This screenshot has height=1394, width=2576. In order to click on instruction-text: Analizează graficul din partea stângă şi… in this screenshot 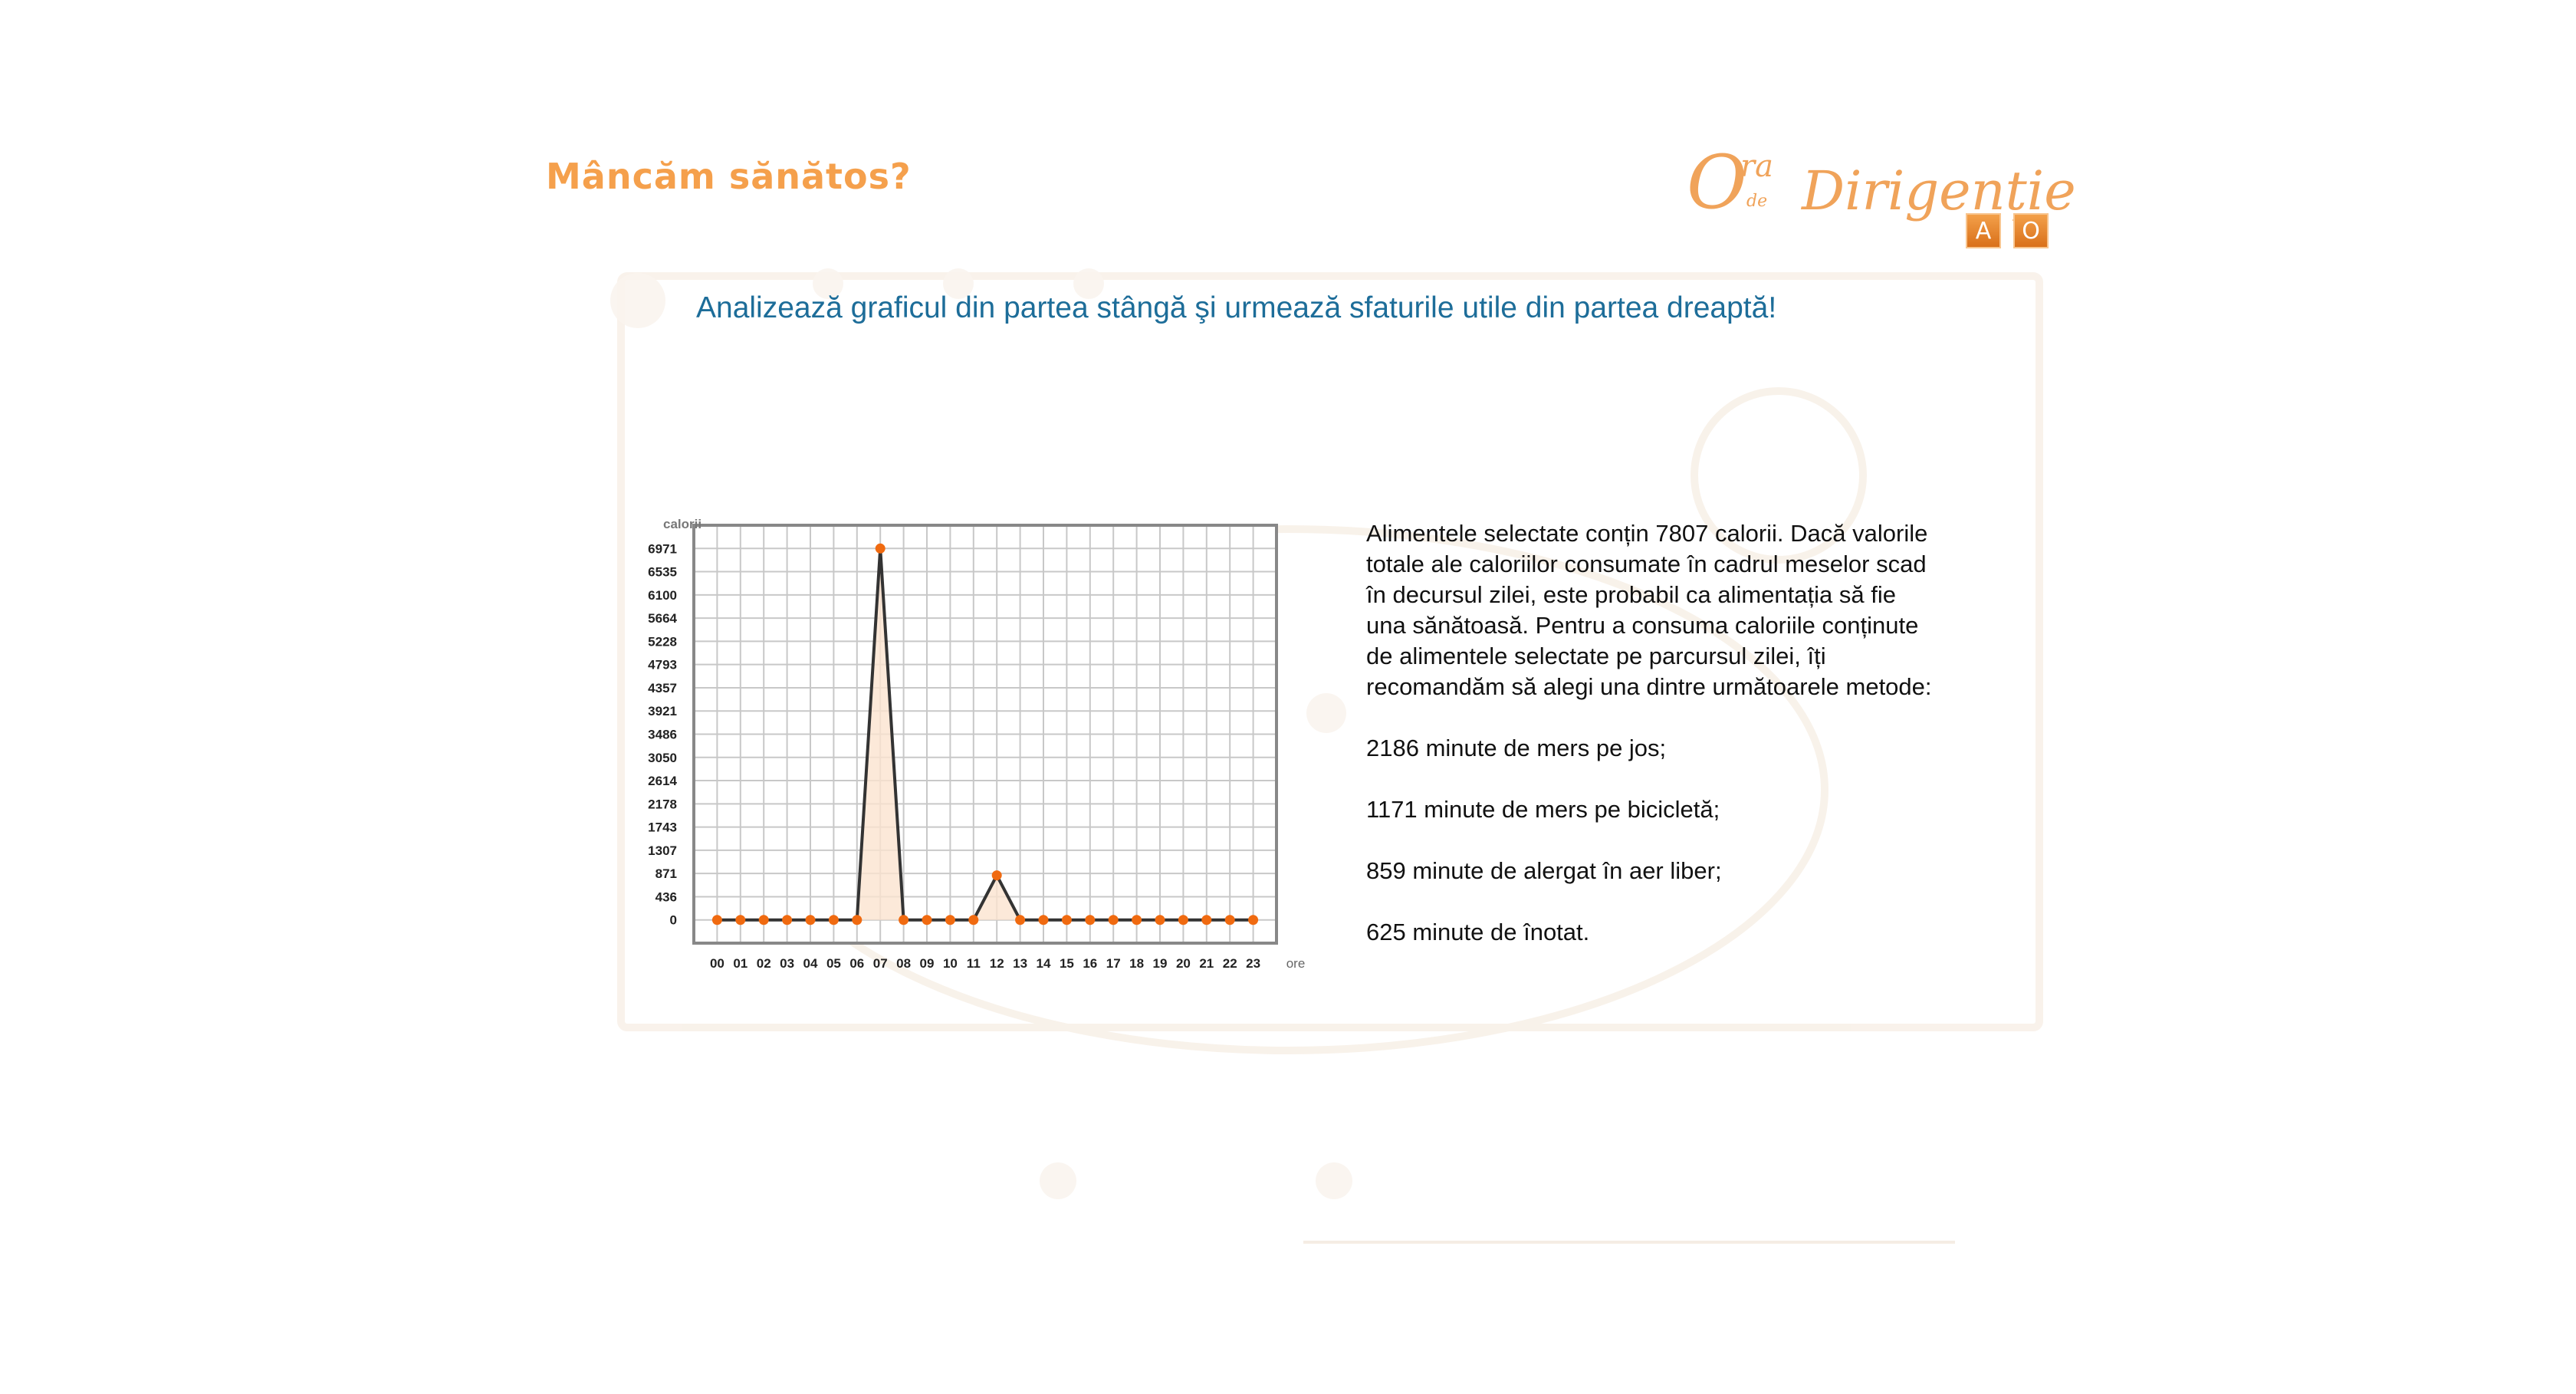, I will do `click(1236, 308)`.